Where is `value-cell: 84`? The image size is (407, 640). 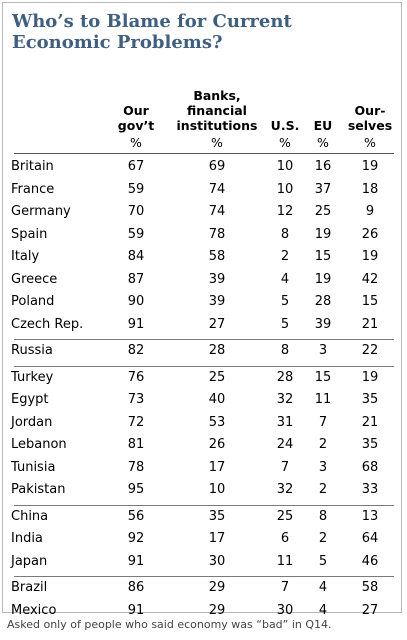
value-cell: 84 is located at coordinates (136, 256).